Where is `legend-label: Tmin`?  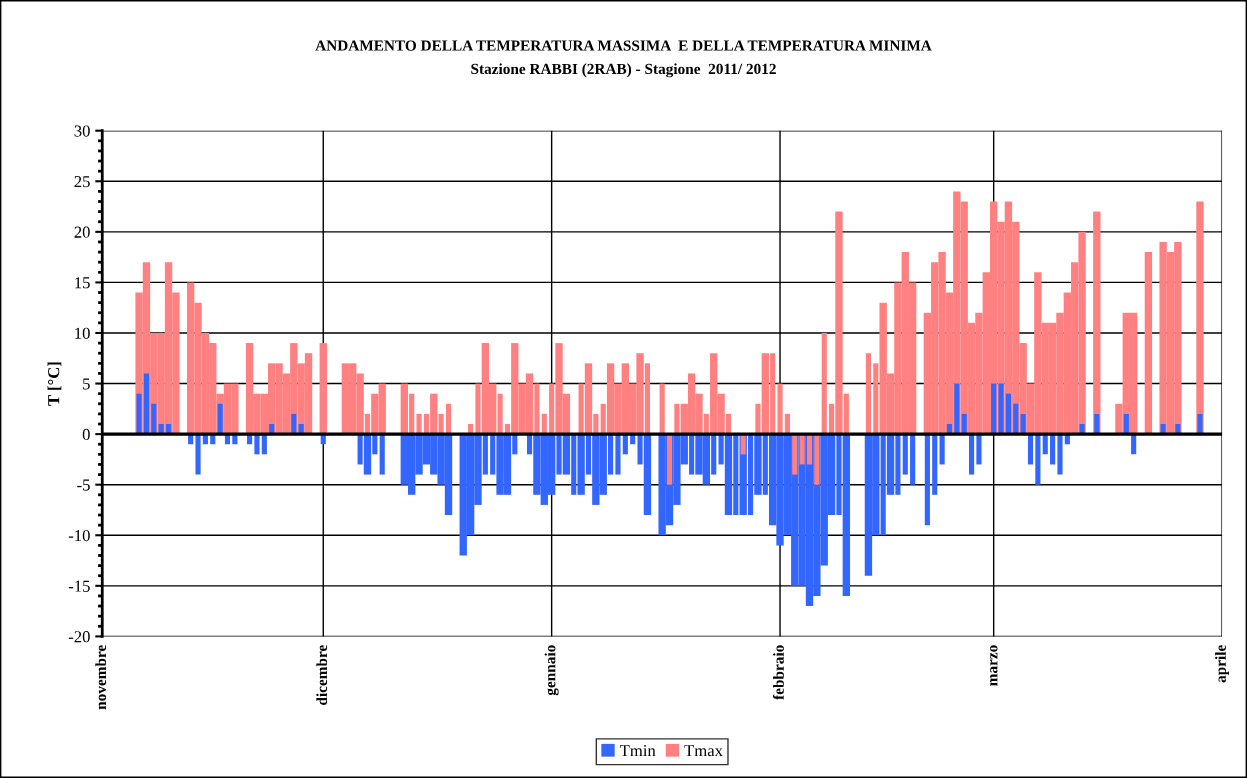
legend-label: Tmin is located at coordinates (637, 751).